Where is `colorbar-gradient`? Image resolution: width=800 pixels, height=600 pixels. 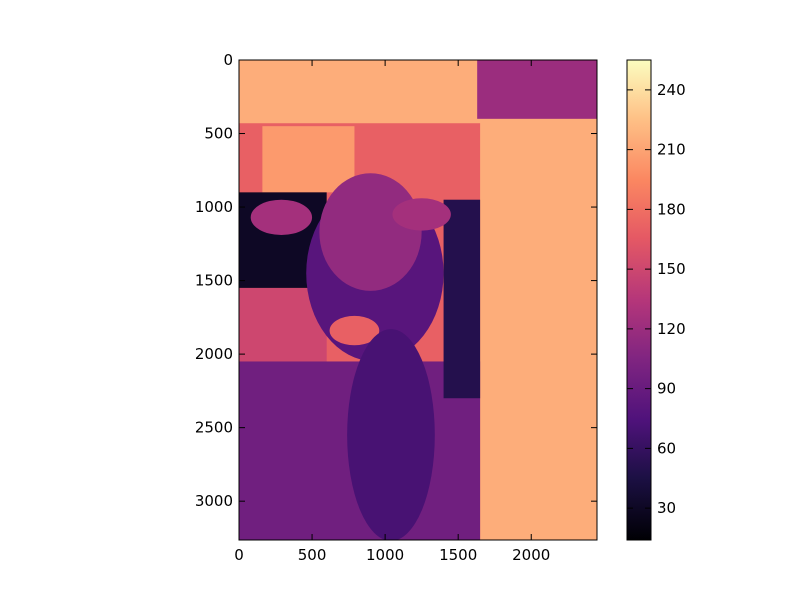
colorbar-gradient is located at coordinates (639, 300).